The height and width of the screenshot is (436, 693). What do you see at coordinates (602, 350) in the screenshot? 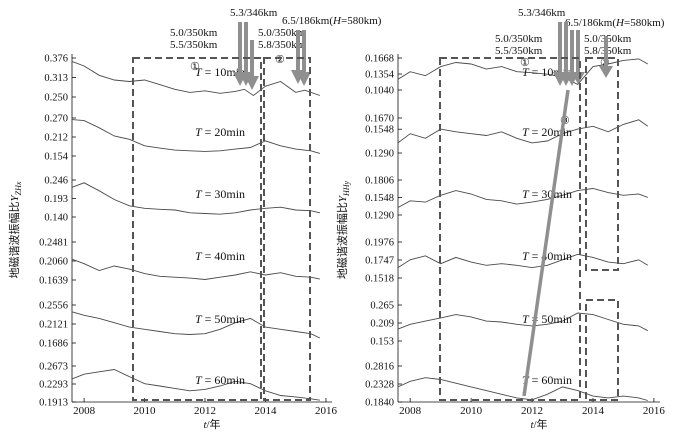
I see `right-box-2-lower` at bounding box center [602, 350].